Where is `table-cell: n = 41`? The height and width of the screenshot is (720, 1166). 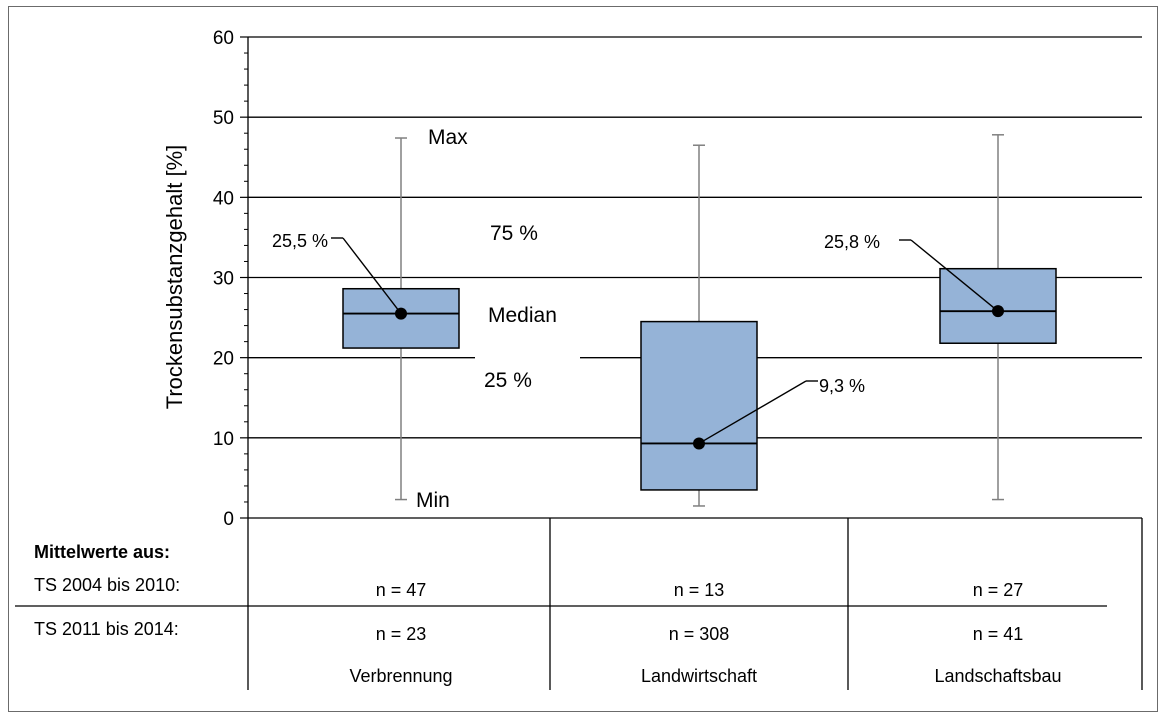 table-cell: n = 41 is located at coordinates (998, 634).